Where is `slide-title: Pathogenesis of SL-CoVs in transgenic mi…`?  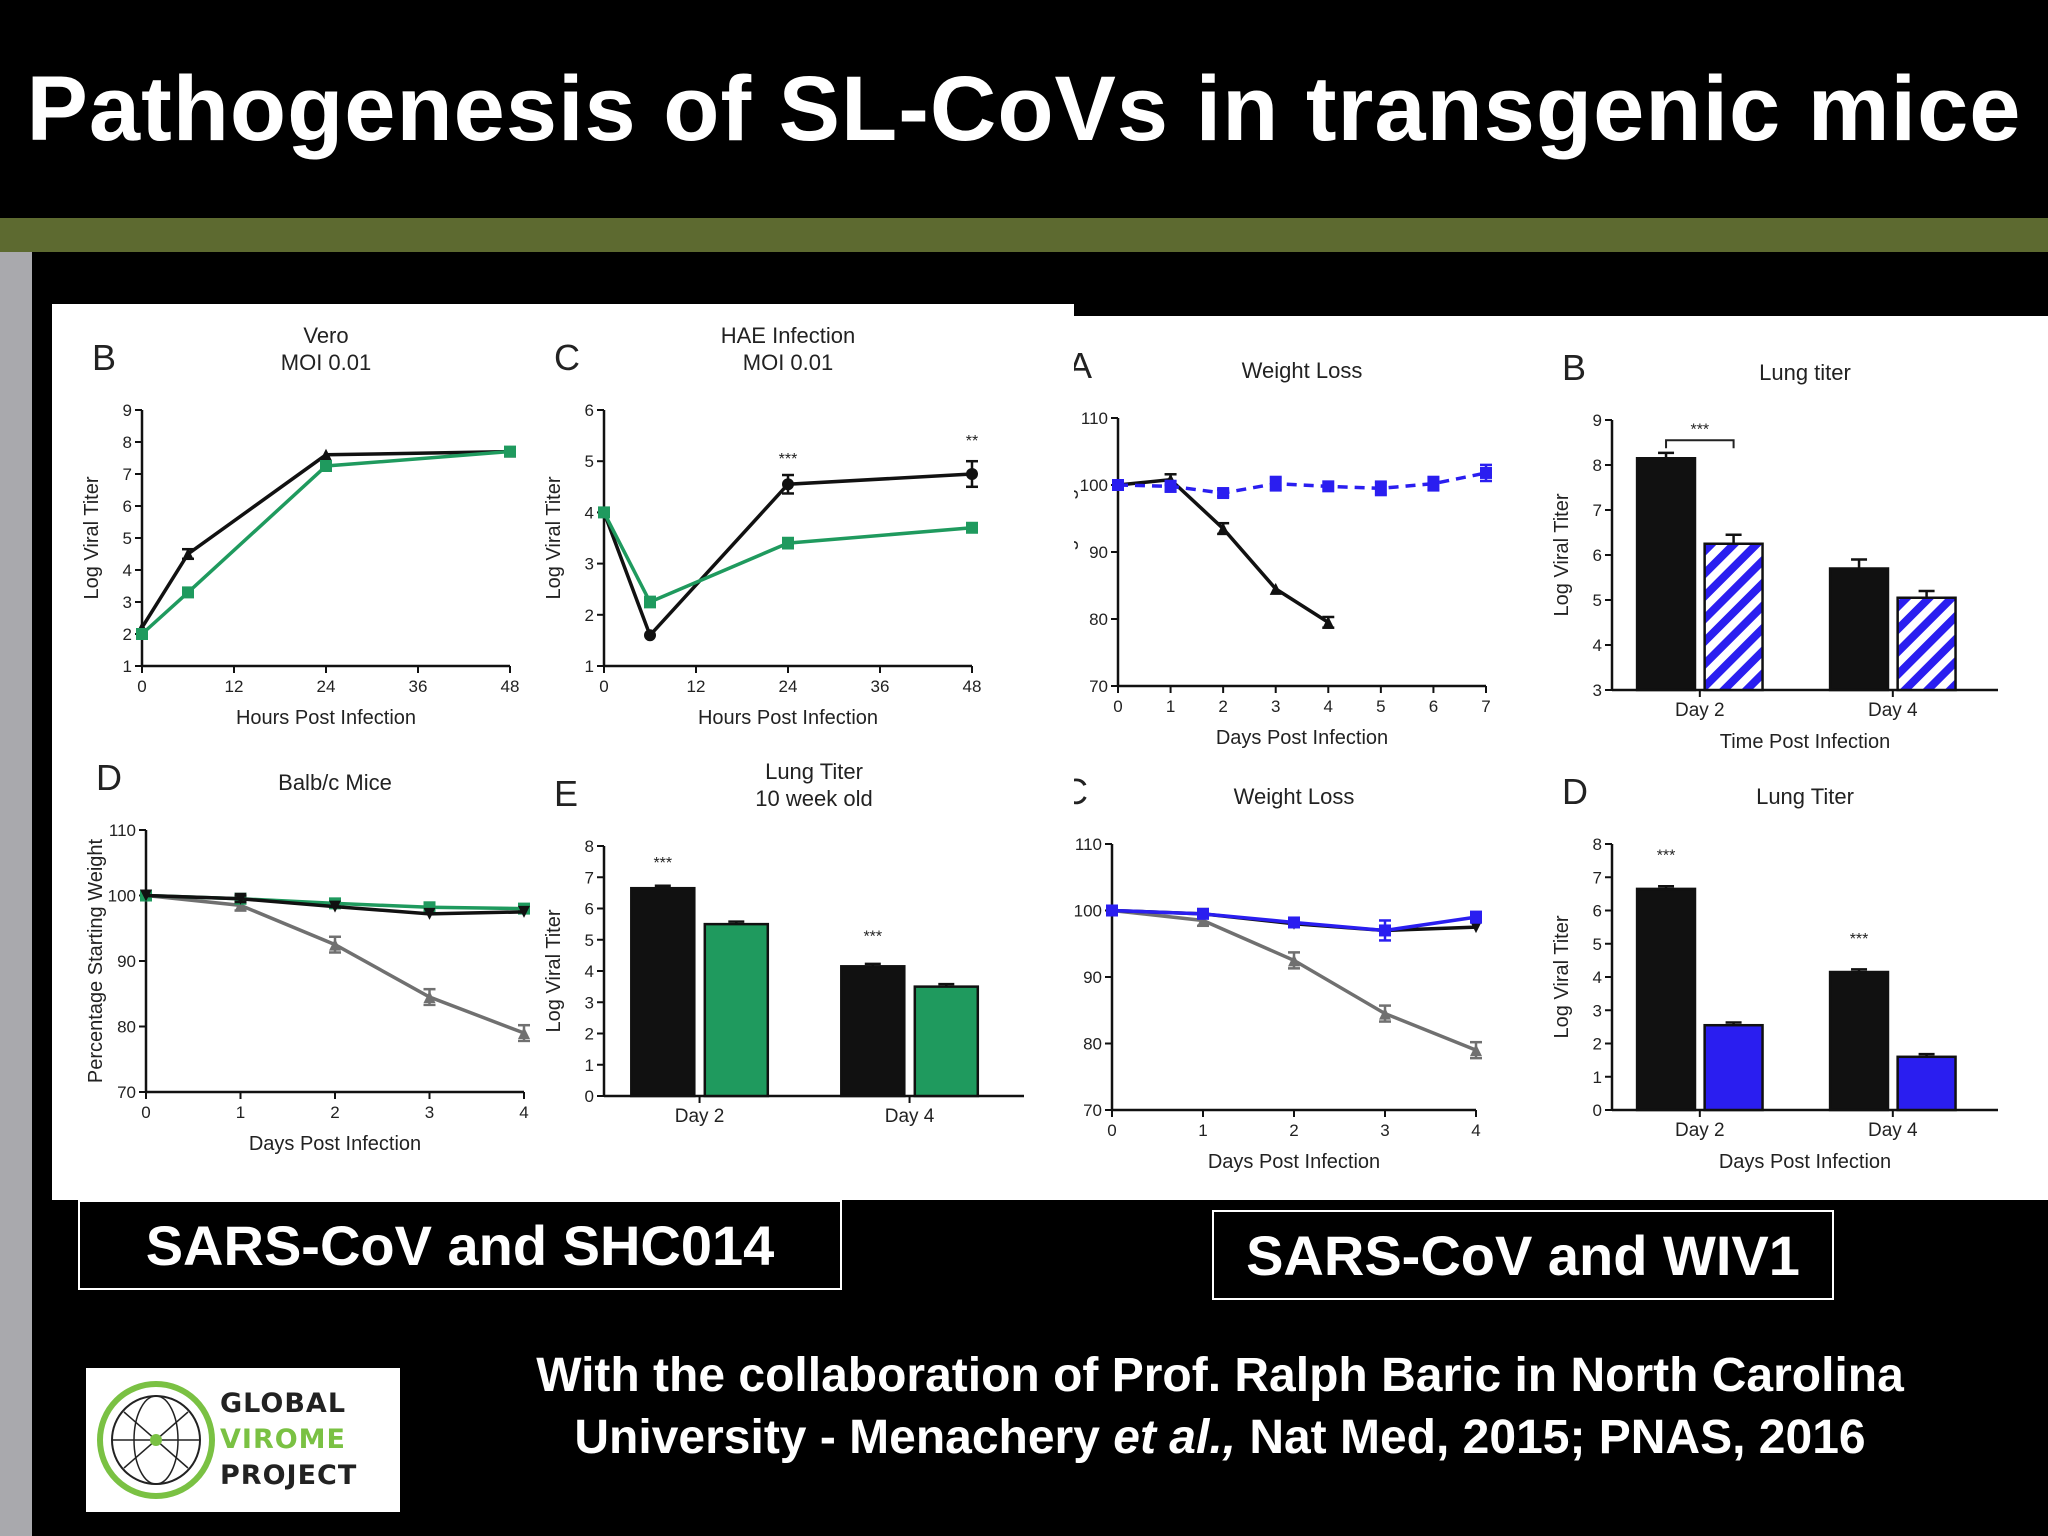
slide-title: Pathogenesis of SL-CoVs in transgenic mi… is located at coordinates (1024, 108).